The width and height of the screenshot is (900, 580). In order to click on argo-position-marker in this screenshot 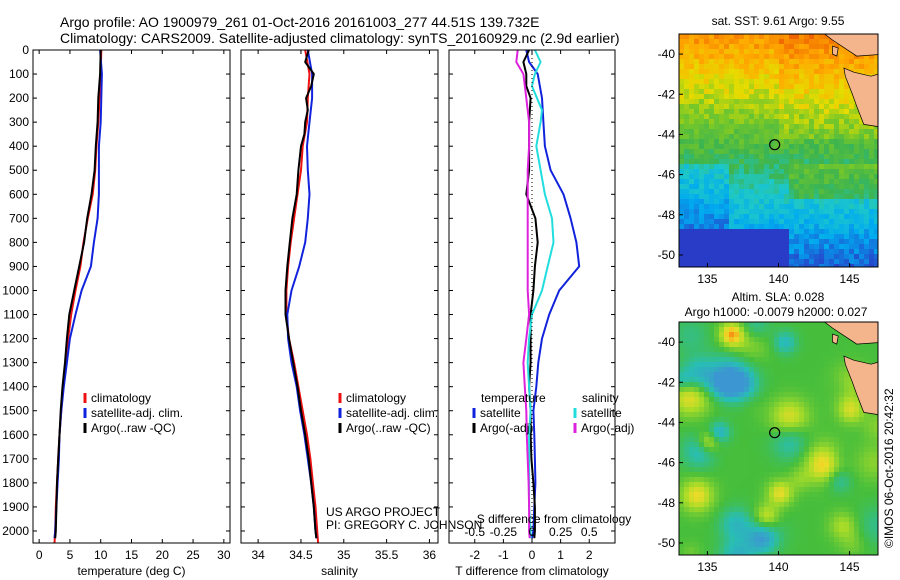, I will do `click(775, 433)`.